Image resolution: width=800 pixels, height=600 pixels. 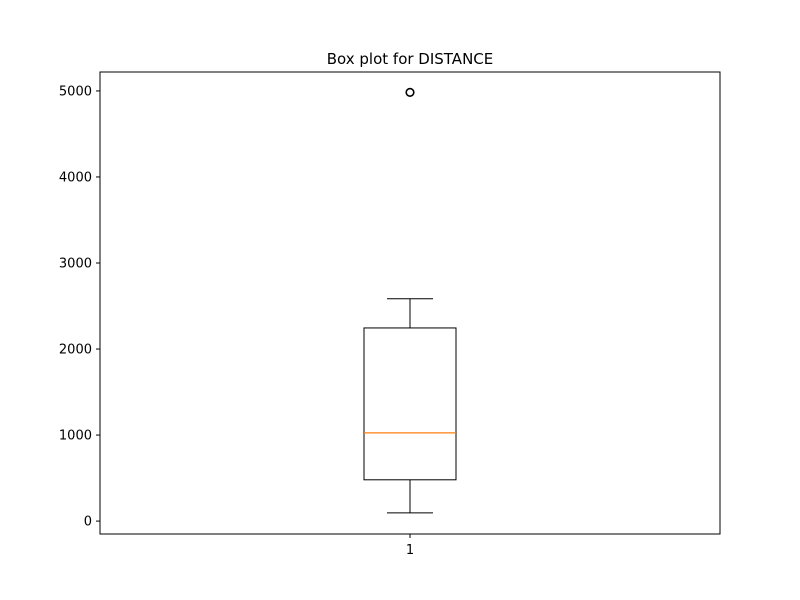 I want to click on x-axis: 1, so click(x=410, y=546).